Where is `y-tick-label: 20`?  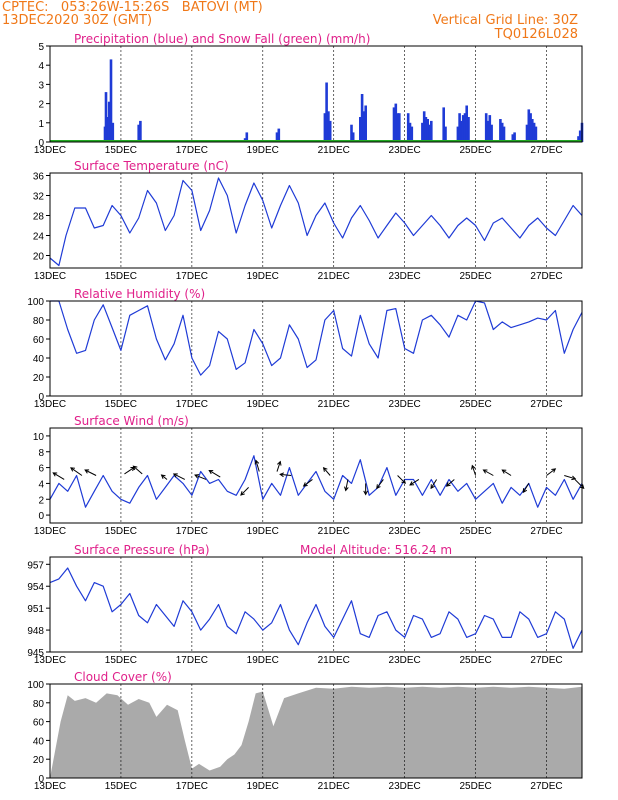 y-tick-label: 20 is located at coordinates (39, 378).